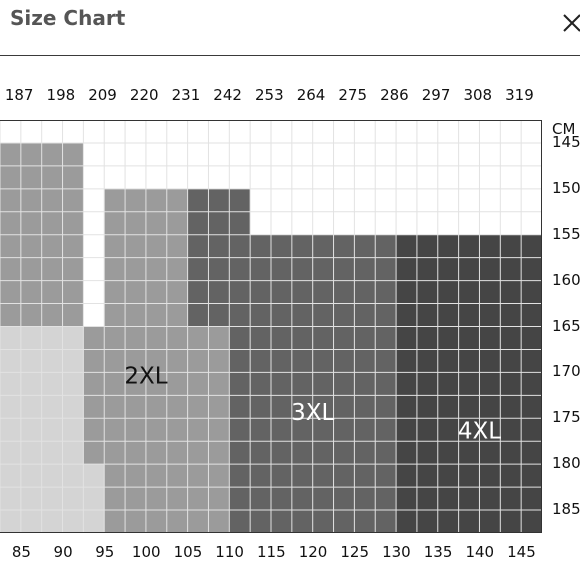  What do you see at coordinates (229, 552) in the screenshot?
I see `bottom-tick: 110` at bounding box center [229, 552].